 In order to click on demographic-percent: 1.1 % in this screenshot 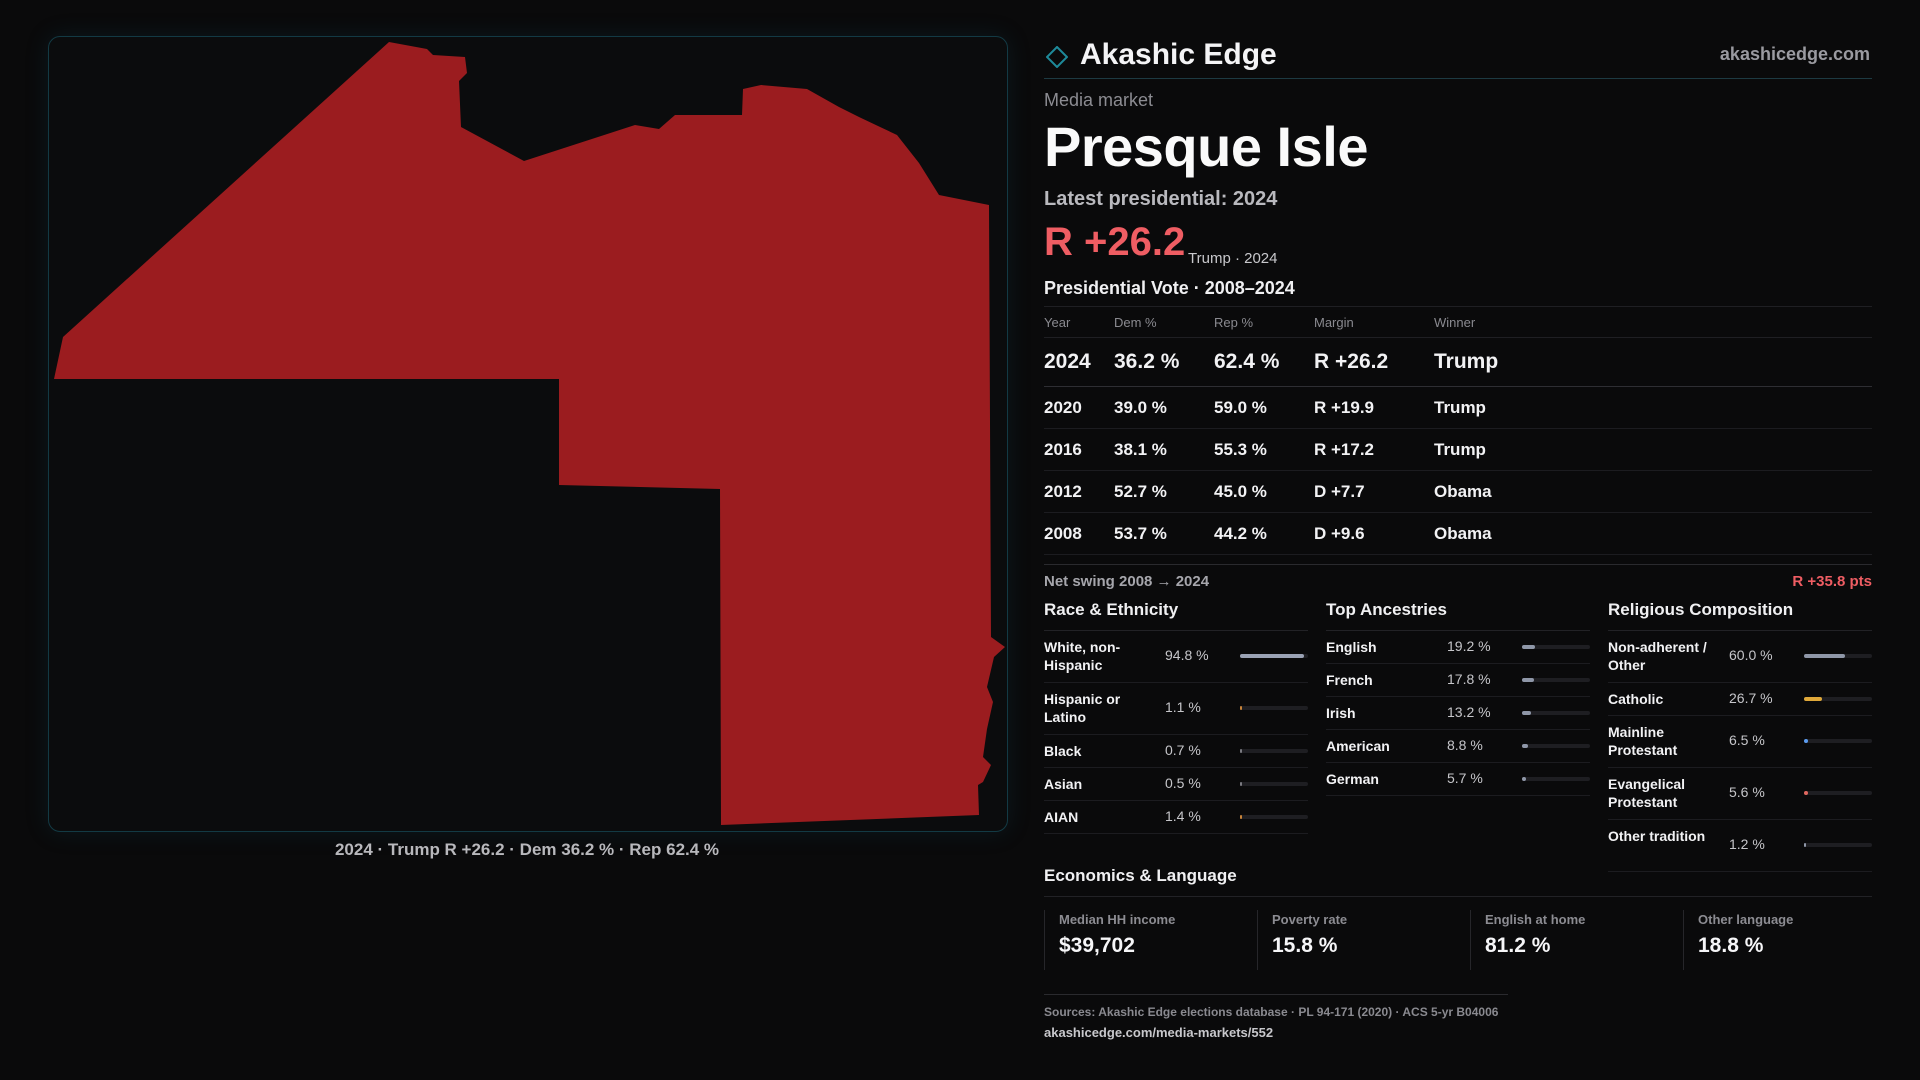, I will do `click(1183, 707)`.